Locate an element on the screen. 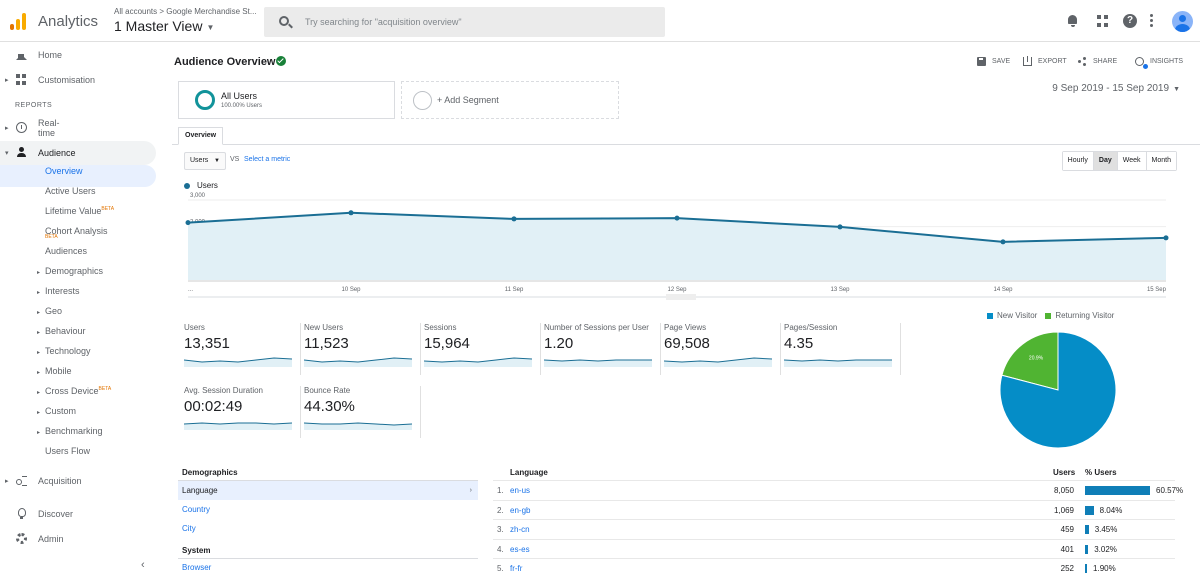 Image resolution: width=1200 pixels, height=575 pixels. granularity-hourly-button: Hourly is located at coordinates (1077, 161).